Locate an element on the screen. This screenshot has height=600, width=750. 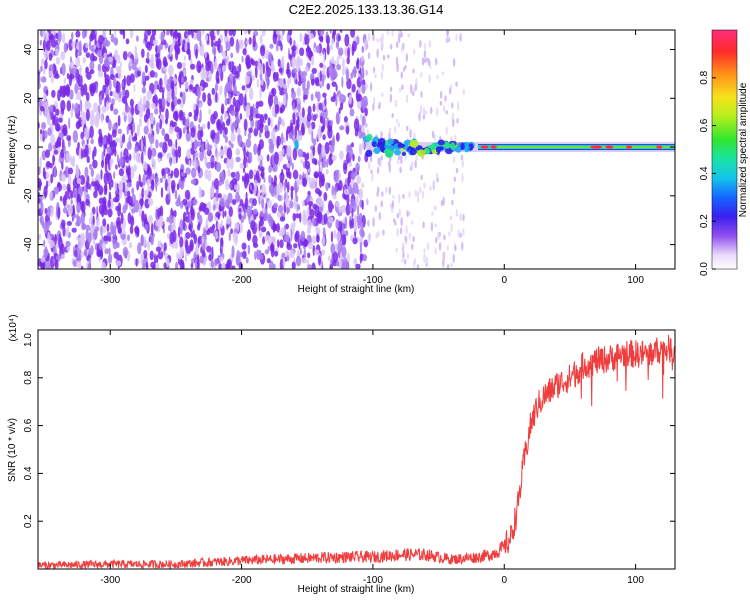
y-tick-label: 0.2 is located at coordinates (28, 521).